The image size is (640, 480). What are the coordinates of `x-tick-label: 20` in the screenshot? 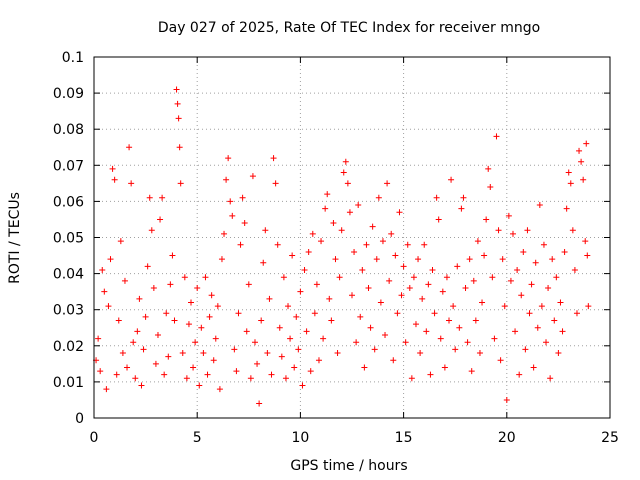 It's located at (507, 438).